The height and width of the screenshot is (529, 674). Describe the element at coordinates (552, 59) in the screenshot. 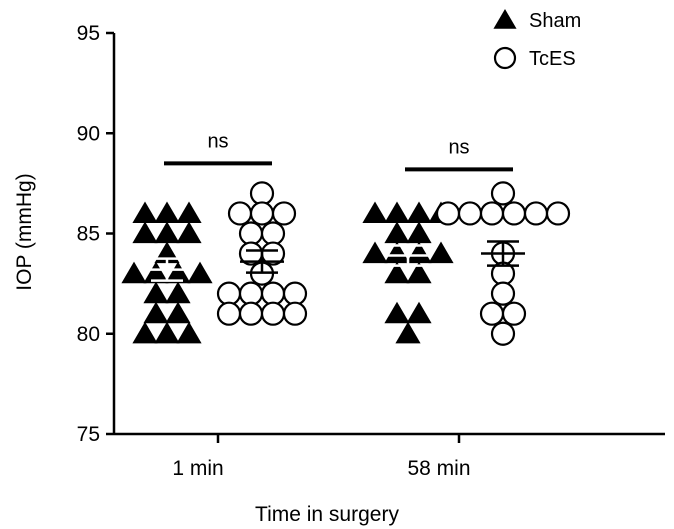

I see `legend-label: TcES` at that location.